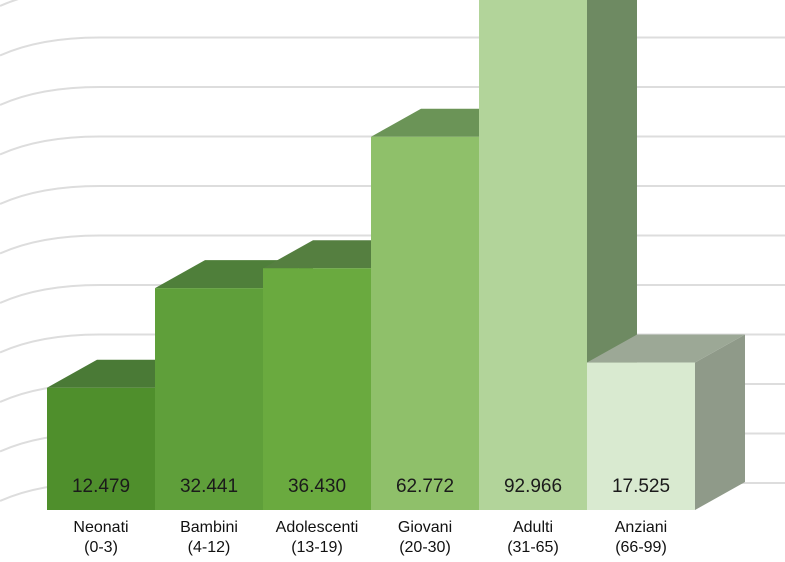 The image size is (785, 562). Describe the element at coordinates (317, 486) in the screenshot. I see `value-label: 36.430` at that location.